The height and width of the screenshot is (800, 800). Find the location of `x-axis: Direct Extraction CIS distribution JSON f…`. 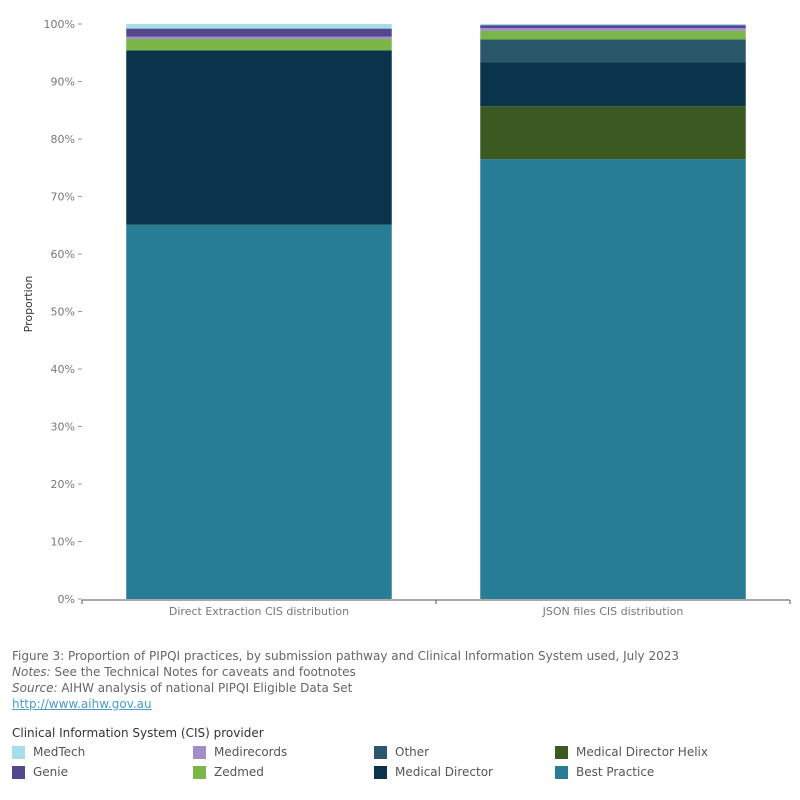

x-axis: Direct Extraction CIS distribution JSON f… is located at coordinates (436, 608).